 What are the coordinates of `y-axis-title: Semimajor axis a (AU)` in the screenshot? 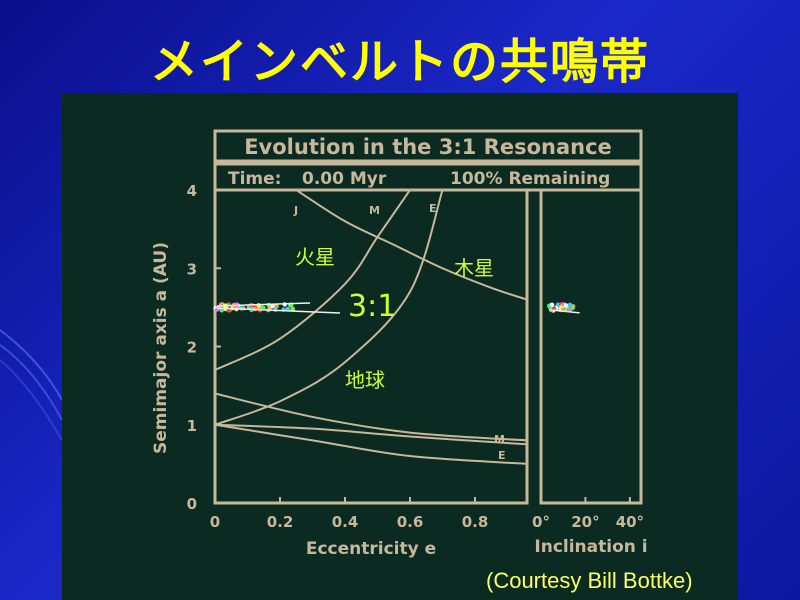 It's located at (161, 348).